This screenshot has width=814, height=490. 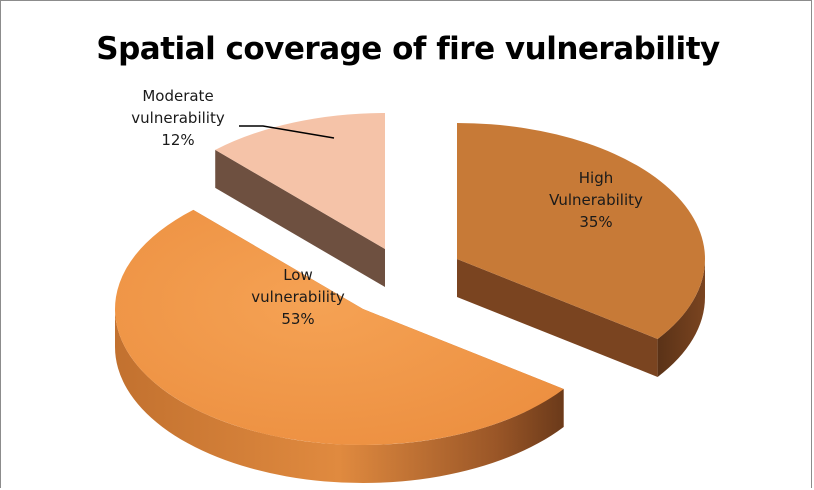 What do you see at coordinates (298, 275) in the screenshot?
I see `label-low-line1: Low` at bounding box center [298, 275].